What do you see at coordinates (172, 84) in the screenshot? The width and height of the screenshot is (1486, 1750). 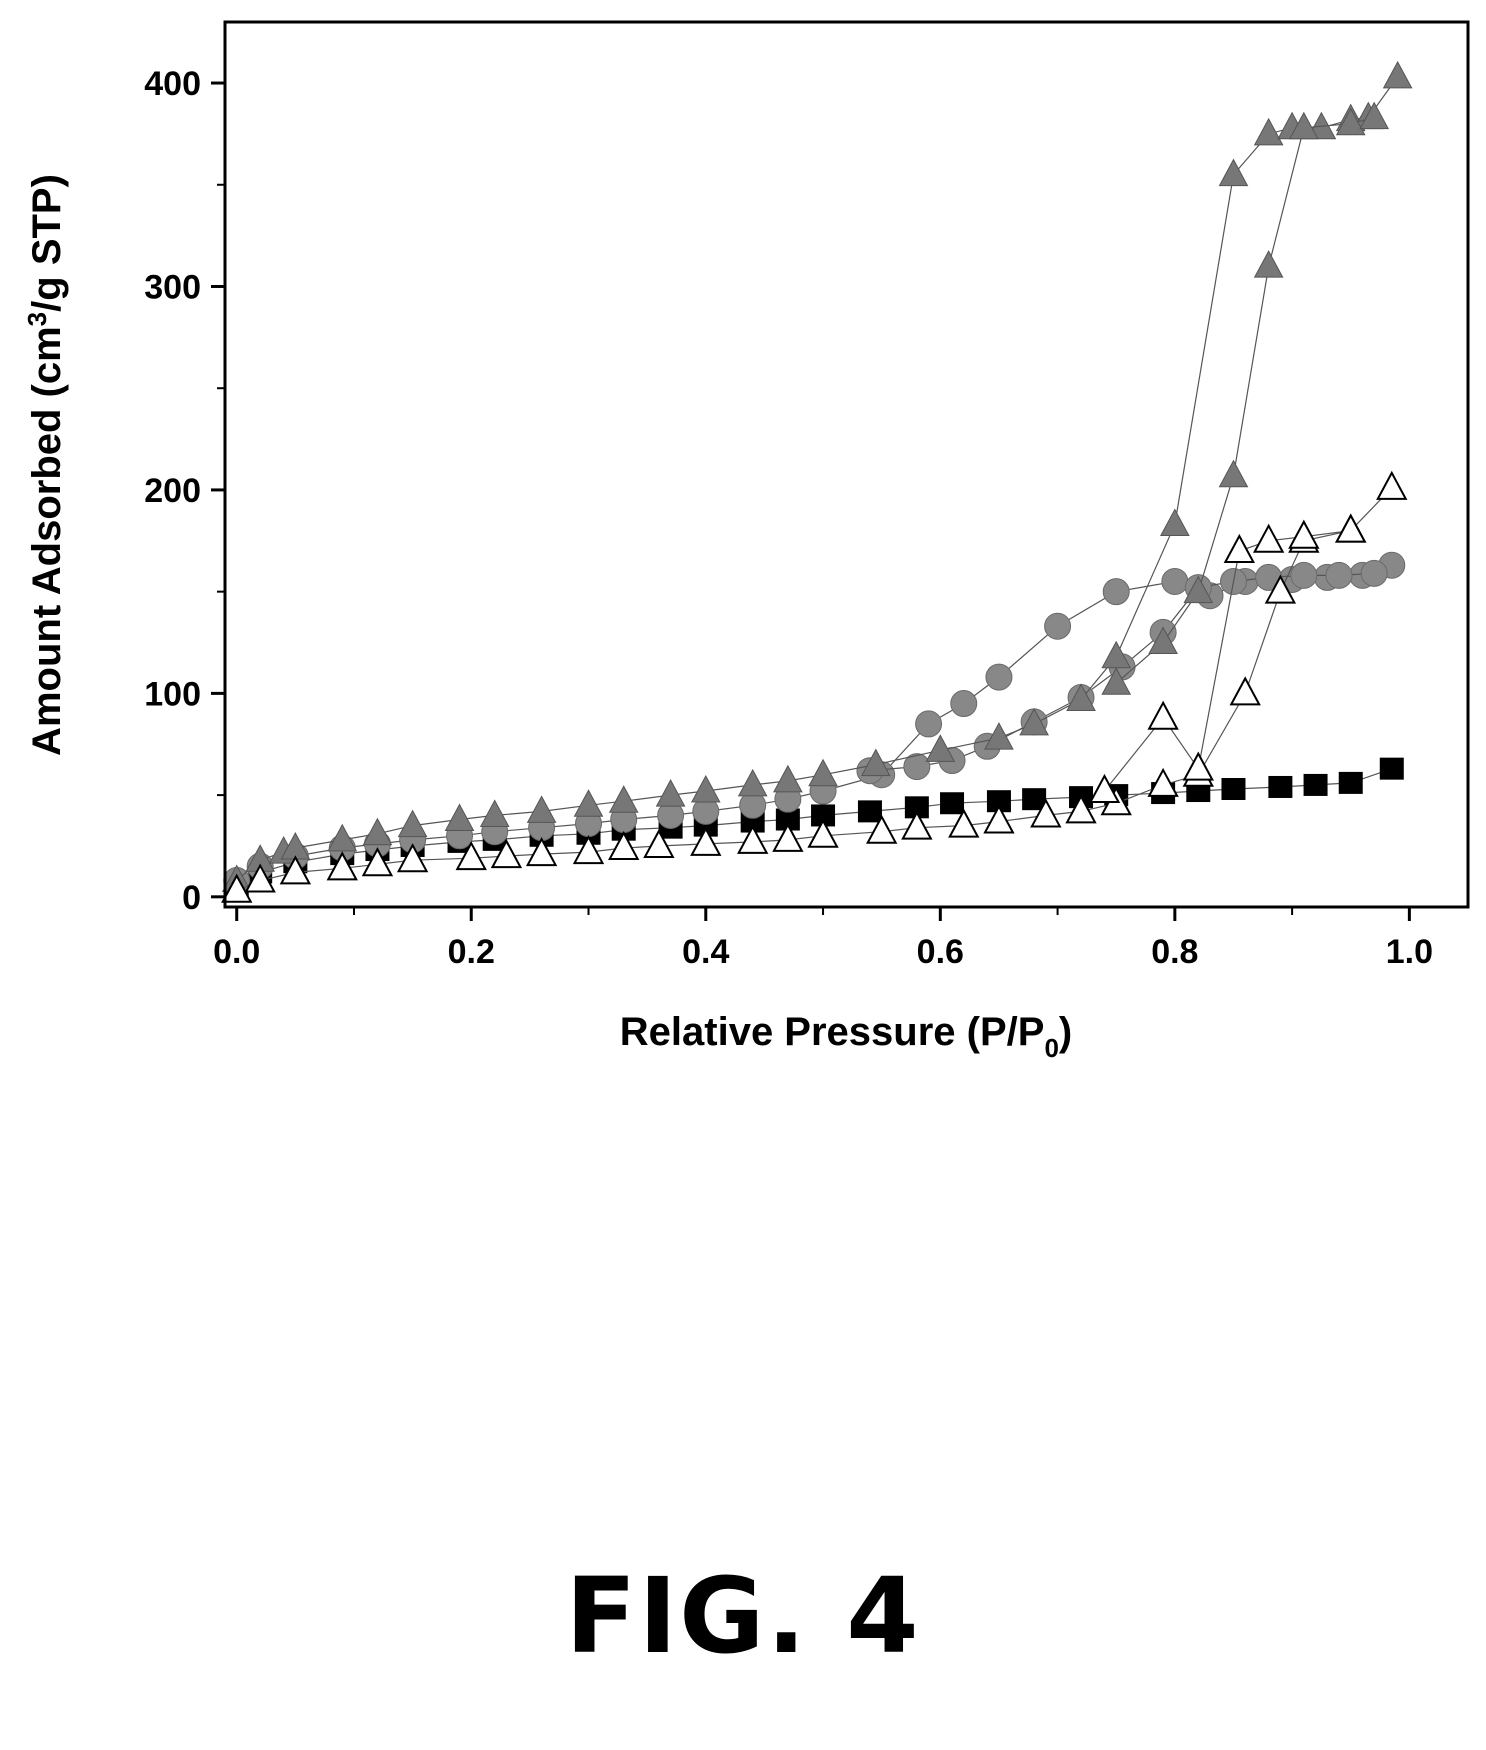 I see `y-tick-label: 400` at bounding box center [172, 84].